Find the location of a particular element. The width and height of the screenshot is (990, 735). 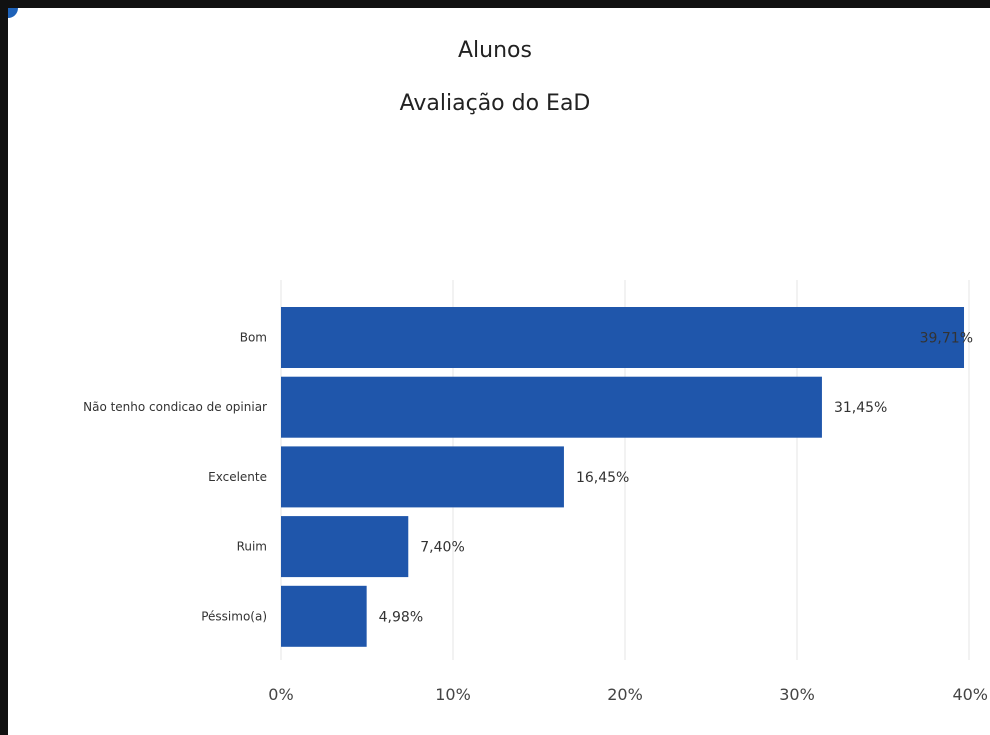

category-label-3: Ruim is located at coordinates (252, 547).